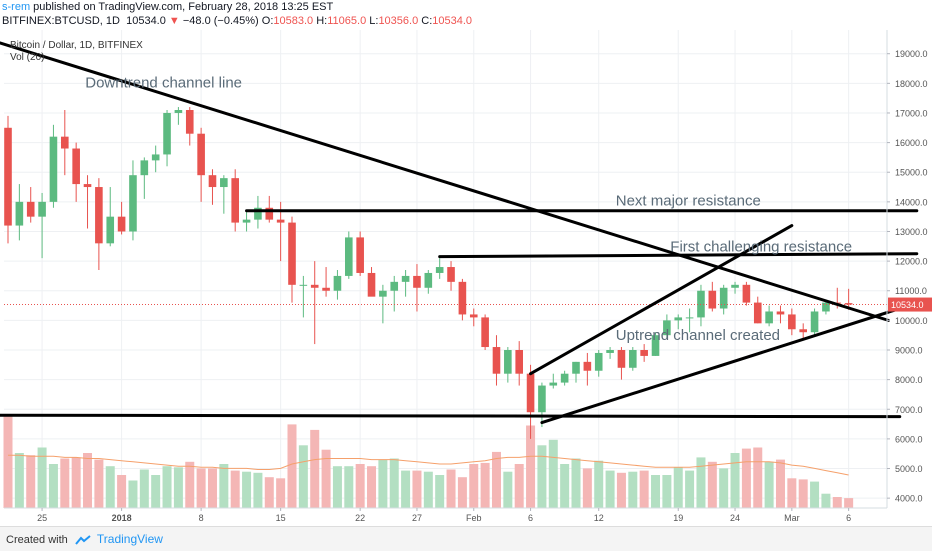  Describe the element at coordinates (129, 539) in the screenshot. I see `tradingview-brand: TradingView` at that location.